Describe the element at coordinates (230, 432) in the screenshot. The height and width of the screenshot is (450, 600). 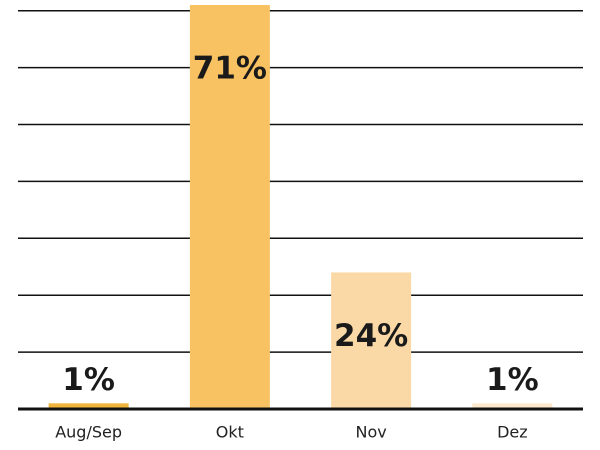
I see `x-tick-label: Okt` at that location.